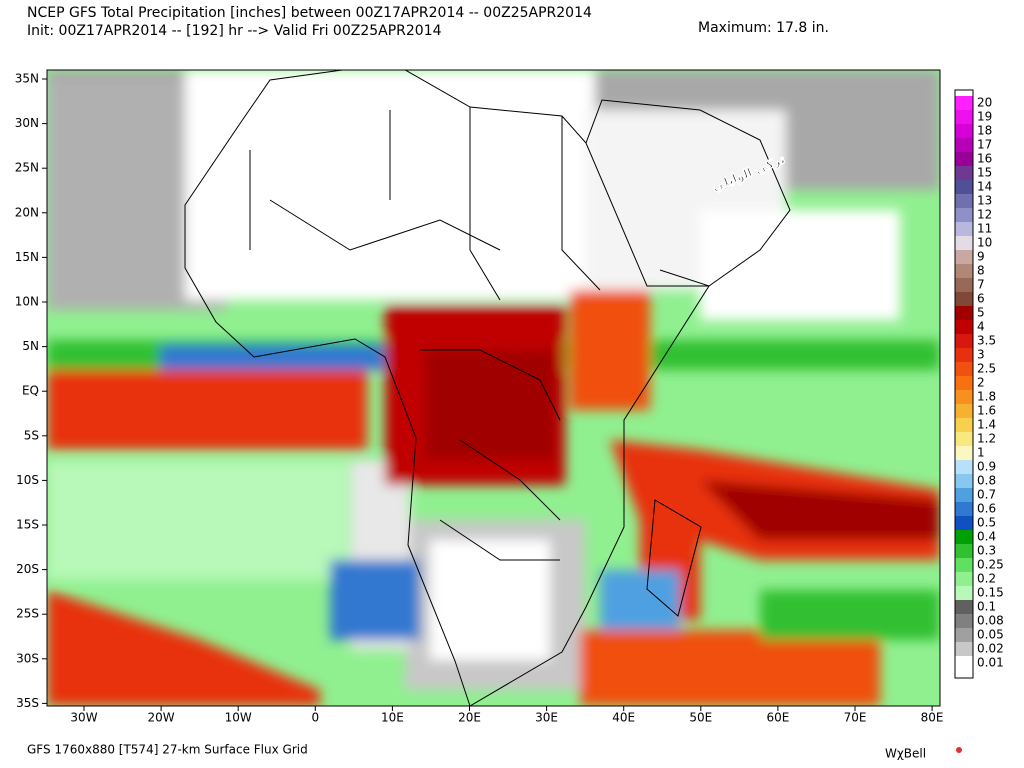 This screenshot has height=768, width=1024. What do you see at coordinates (777, 718) in the screenshot?
I see `lon-label: 60E` at bounding box center [777, 718].